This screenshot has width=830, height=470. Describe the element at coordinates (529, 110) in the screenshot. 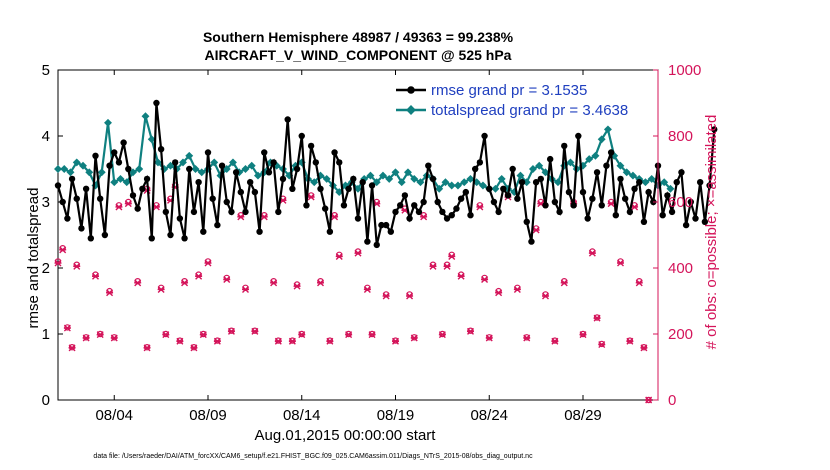

I see `legend-spread-label: totalspread grand pr = 3.4638` at that location.